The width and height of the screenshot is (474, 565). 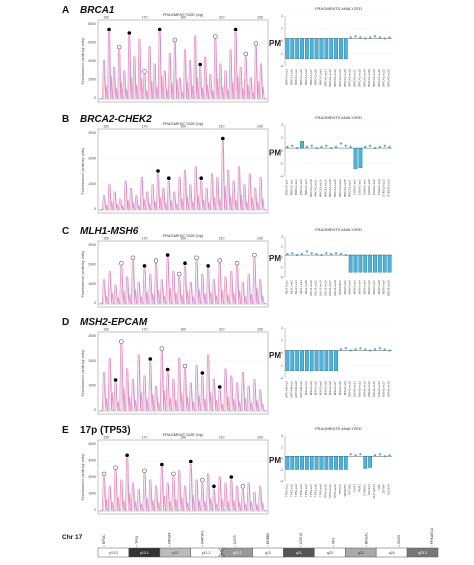 I want to click on bar-x-label: BRCA1-ex15, so click(x=345, y=78).